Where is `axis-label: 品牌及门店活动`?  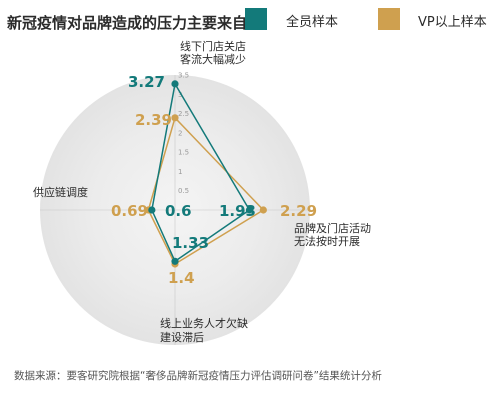 axis-label: 品牌及门店活动 is located at coordinates (332, 228).